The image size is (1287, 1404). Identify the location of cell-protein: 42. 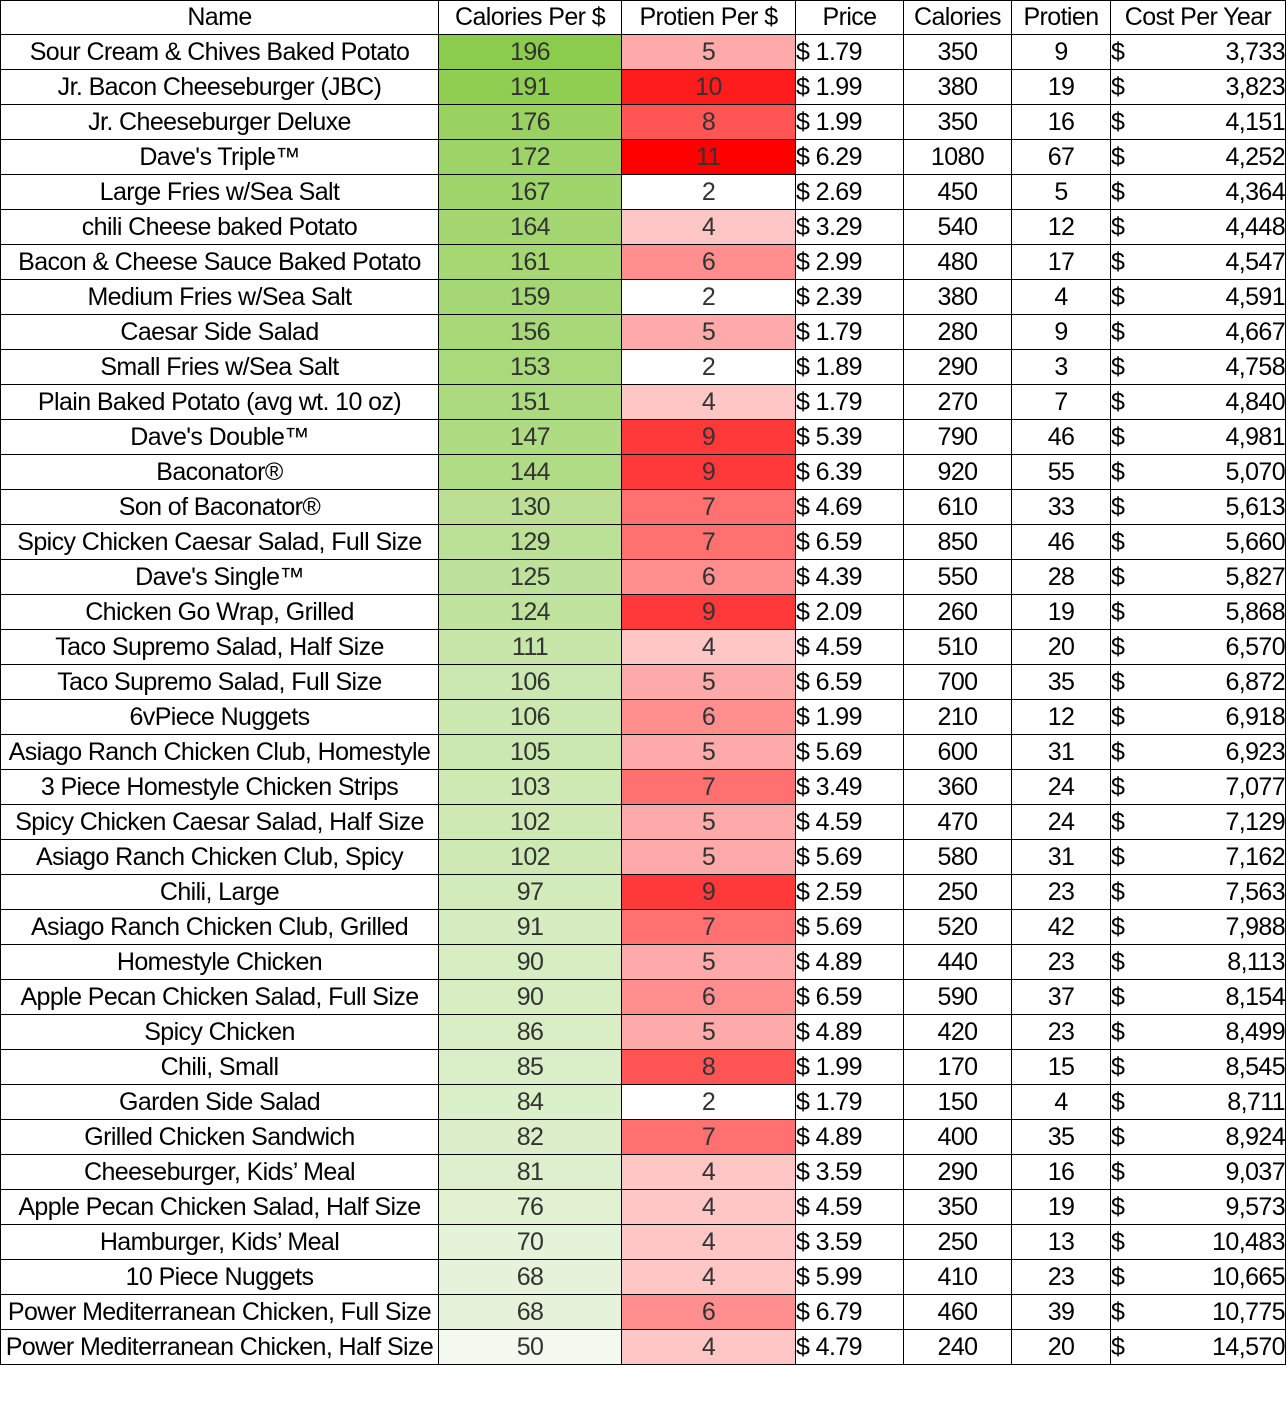
(1061, 927).